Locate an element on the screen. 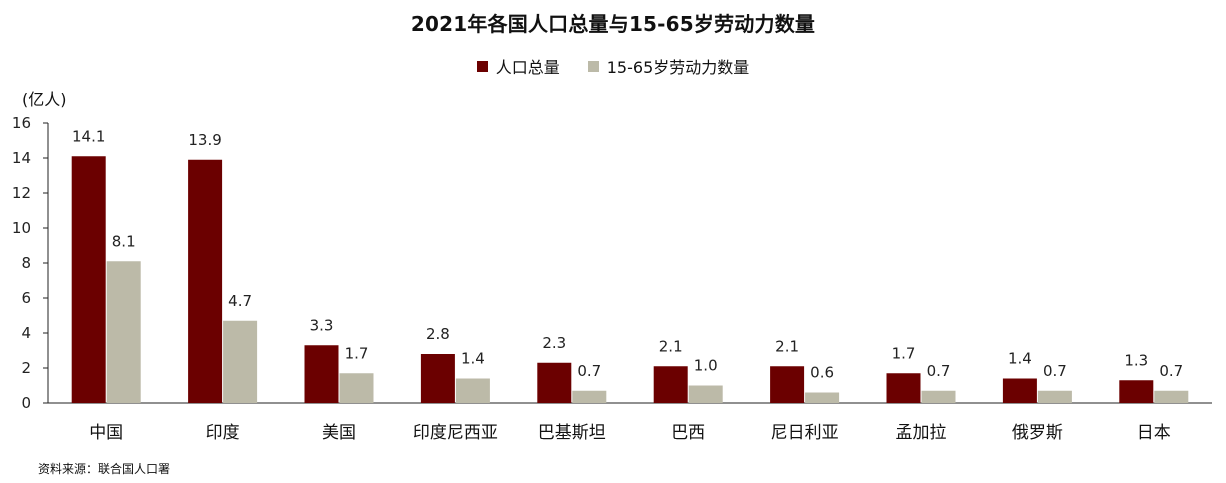  data-label-population: 14.1 is located at coordinates (88, 136).